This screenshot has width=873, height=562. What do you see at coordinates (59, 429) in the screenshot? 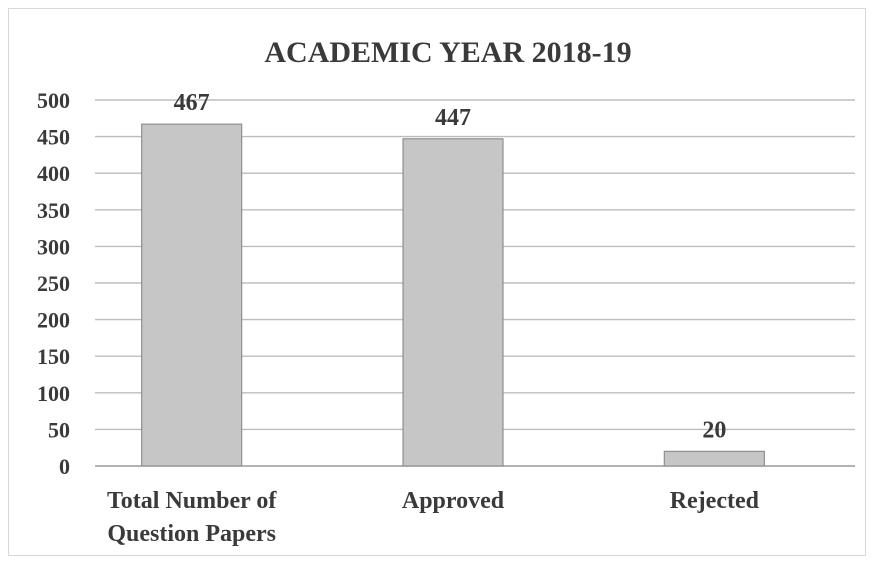
I see `y-tick-label-50: 50` at bounding box center [59, 429].